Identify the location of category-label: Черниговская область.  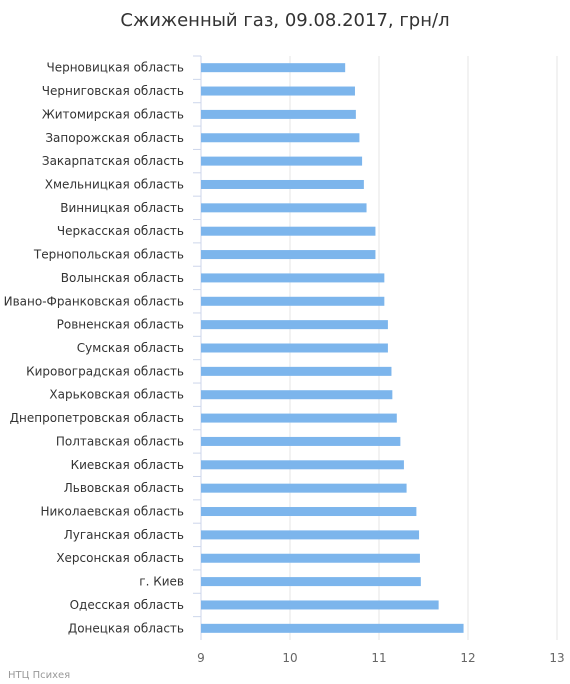
(113, 91).